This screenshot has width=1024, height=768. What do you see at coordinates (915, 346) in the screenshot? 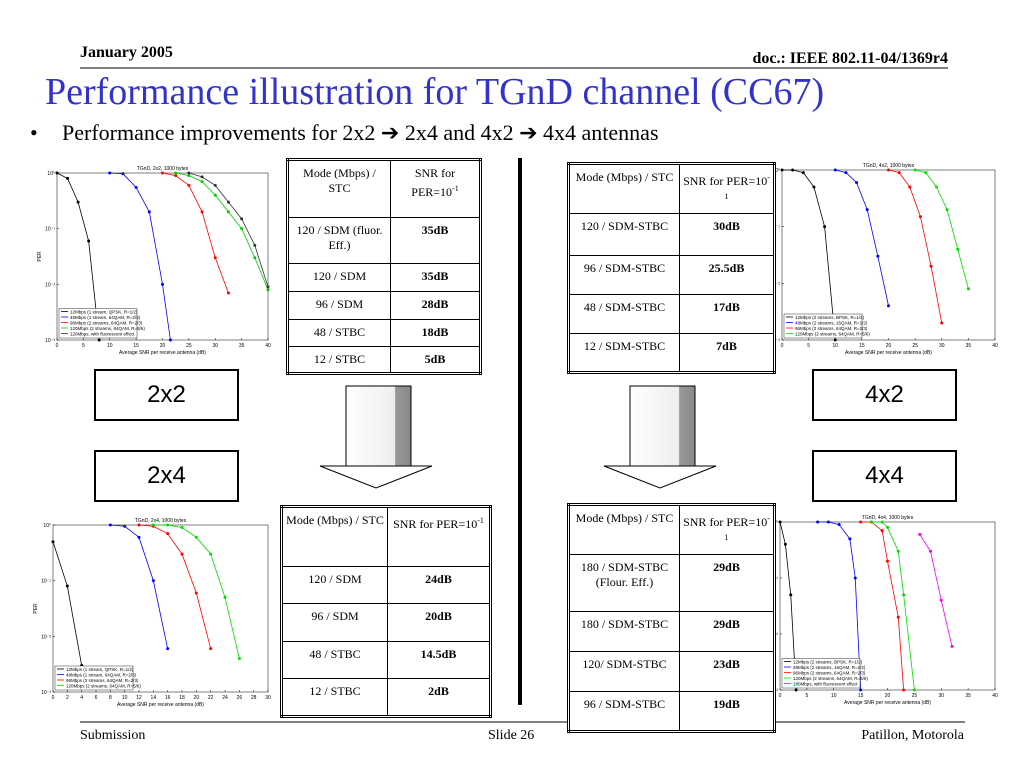
I see `x-tick-label: 25` at bounding box center [915, 346].